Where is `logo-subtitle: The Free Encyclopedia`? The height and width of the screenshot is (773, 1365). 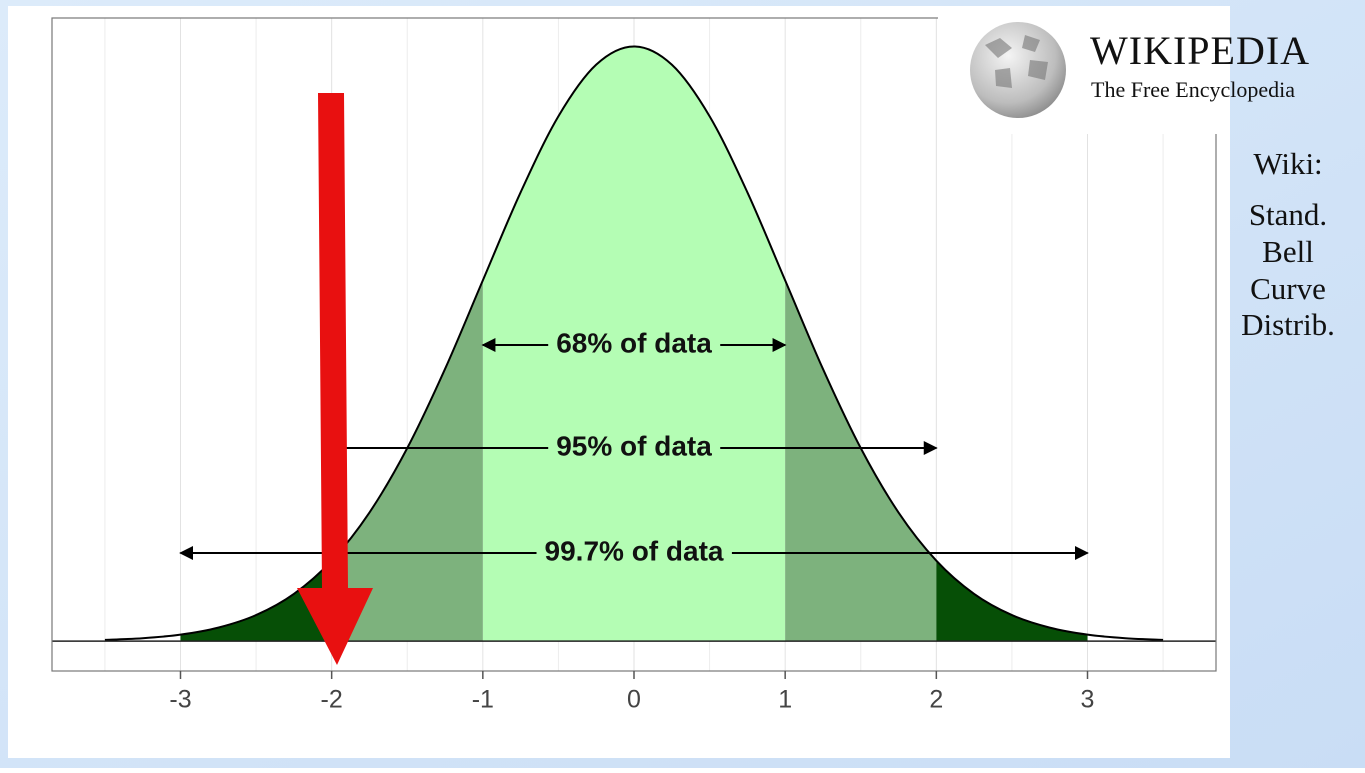
logo-subtitle: The Free Encyclopedia is located at coordinates (1193, 89).